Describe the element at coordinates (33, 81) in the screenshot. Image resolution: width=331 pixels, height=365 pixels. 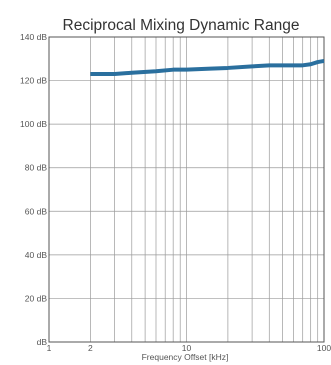
I see `y-tick-label: 120 dB` at that location.